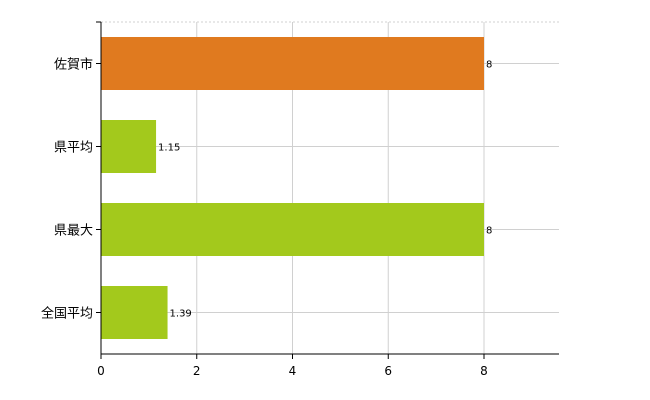  What do you see at coordinates (181, 314) in the screenshot?
I see `data-label-3: 1.39` at bounding box center [181, 314].